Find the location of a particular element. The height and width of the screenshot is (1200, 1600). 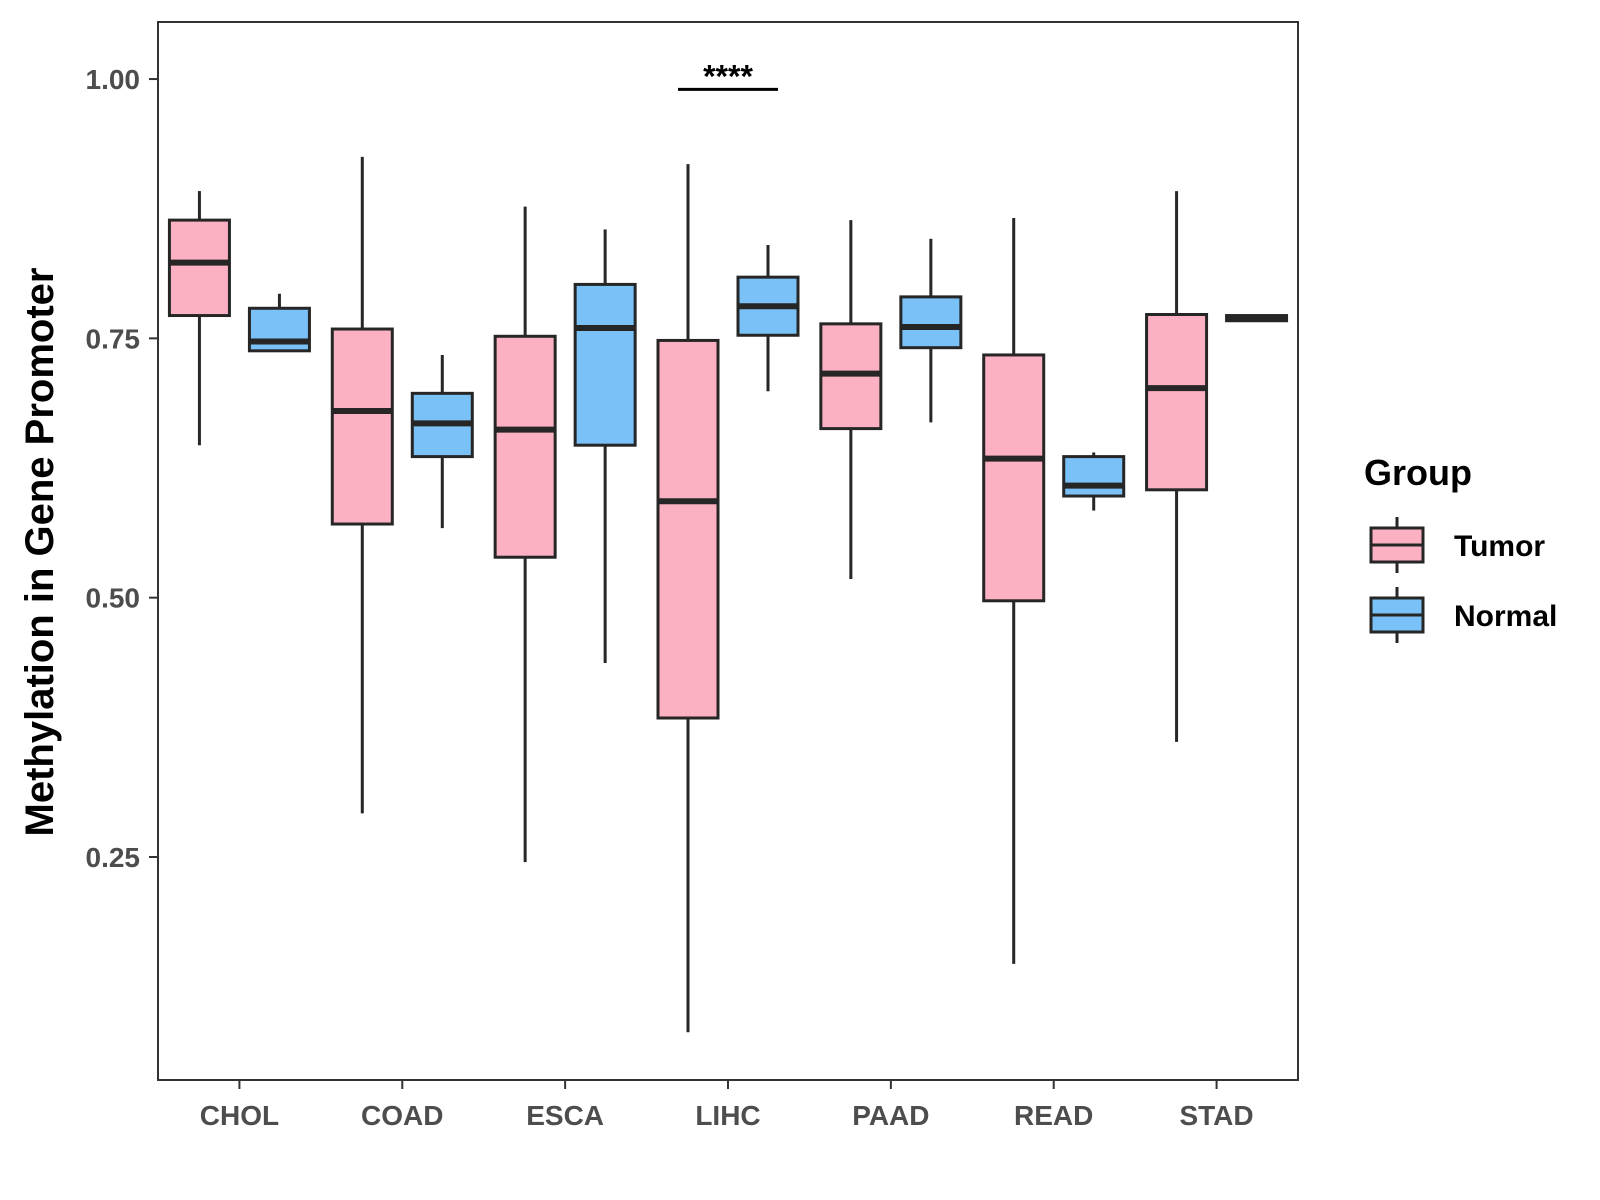

x-tick-label: READ is located at coordinates (1053, 1115).